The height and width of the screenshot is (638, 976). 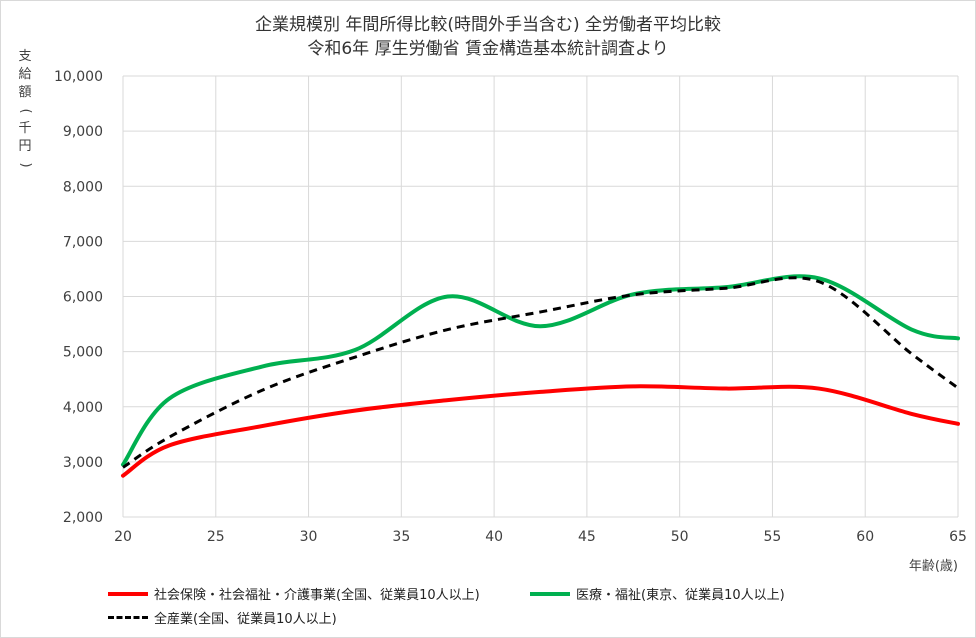 I want to click on x-tick-label: 35, so click(x=401, y=537).